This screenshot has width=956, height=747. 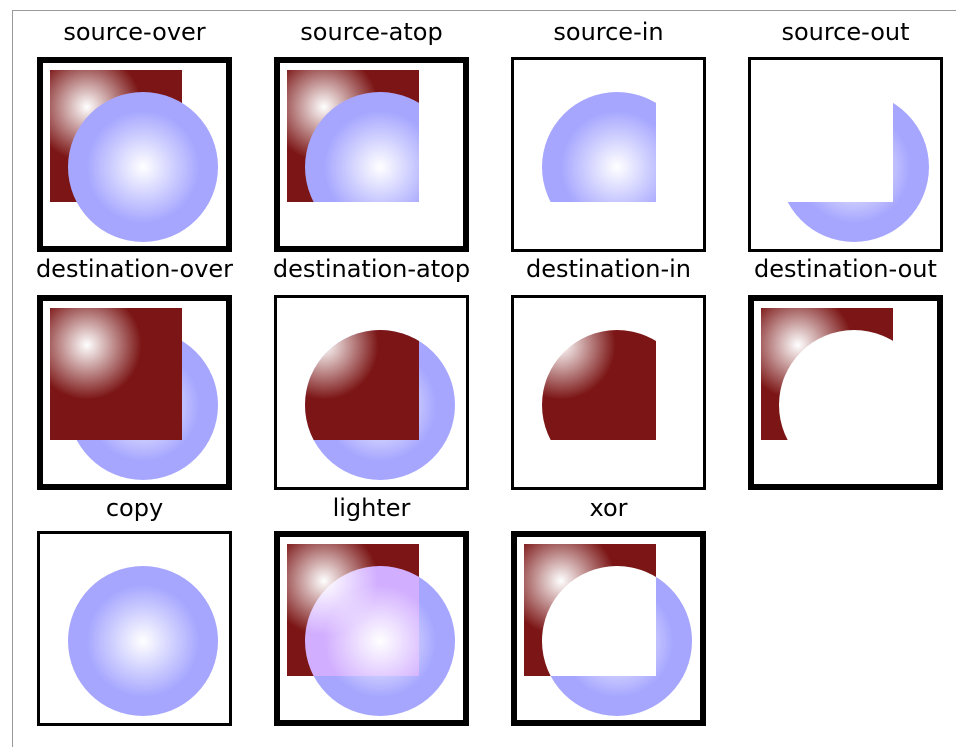 What do you see at coordinates (134, 508) in the screenshot?
I see `panel-label: copy` at bounding box center [134, 508].